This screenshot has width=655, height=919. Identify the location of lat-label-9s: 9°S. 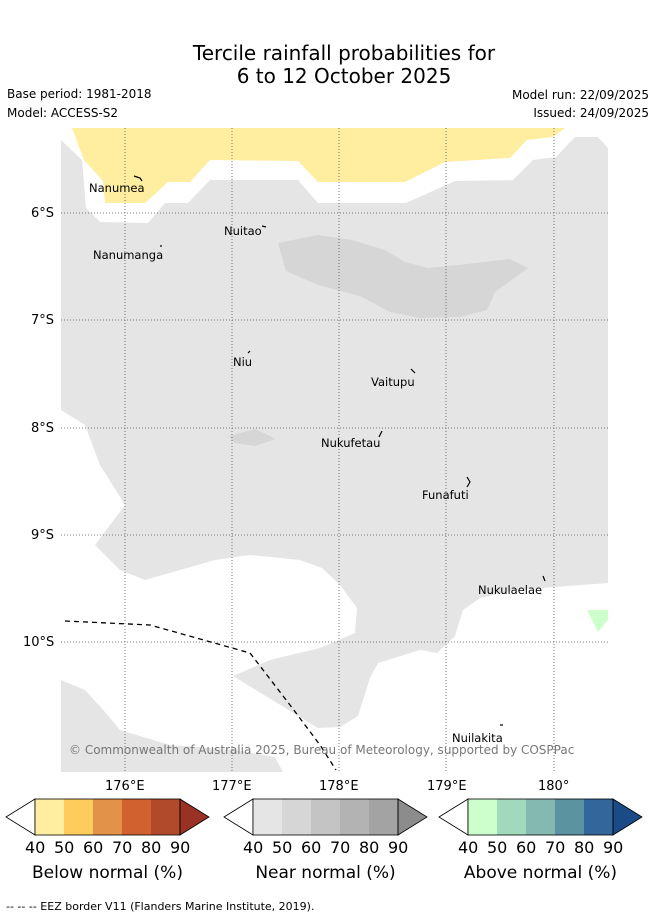
(43, 535).